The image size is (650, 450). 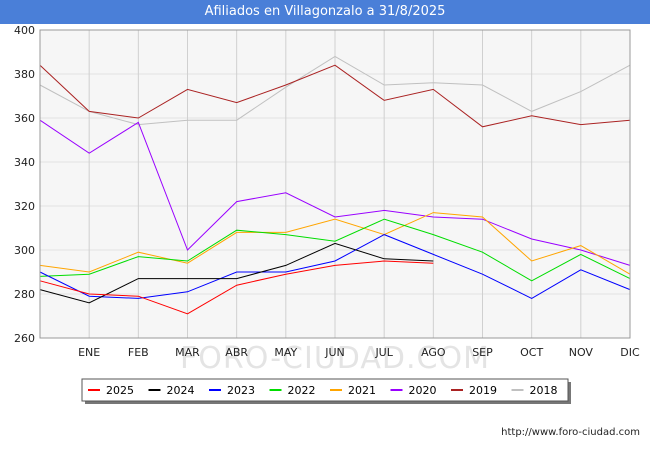 I want to click on y-tick-label: 340, so click(x=24, y=162).